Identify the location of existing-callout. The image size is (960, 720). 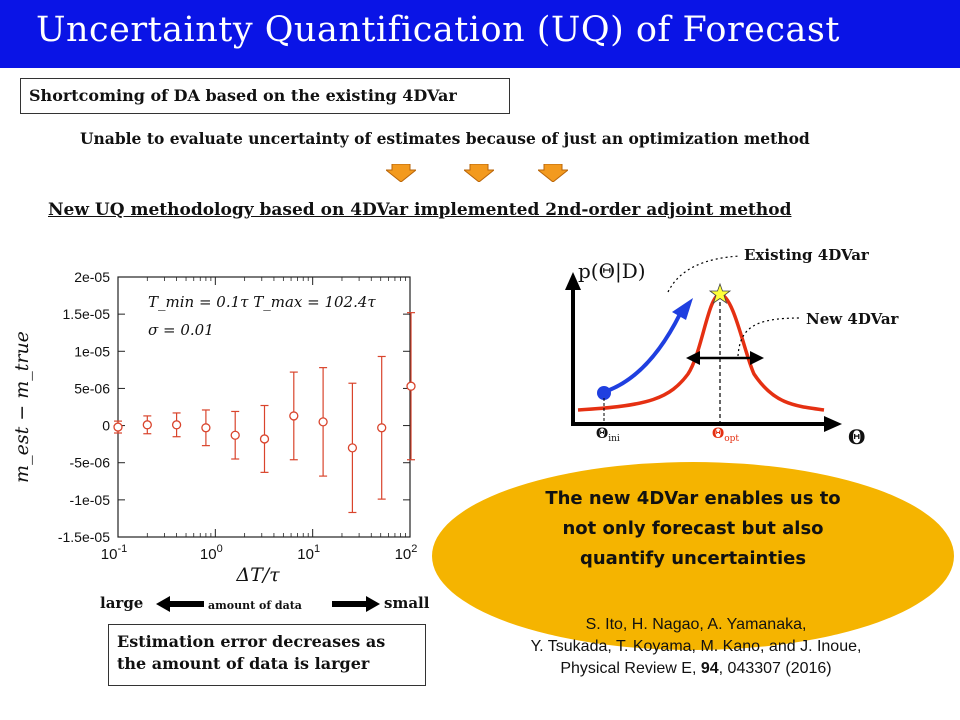
(704, 274).